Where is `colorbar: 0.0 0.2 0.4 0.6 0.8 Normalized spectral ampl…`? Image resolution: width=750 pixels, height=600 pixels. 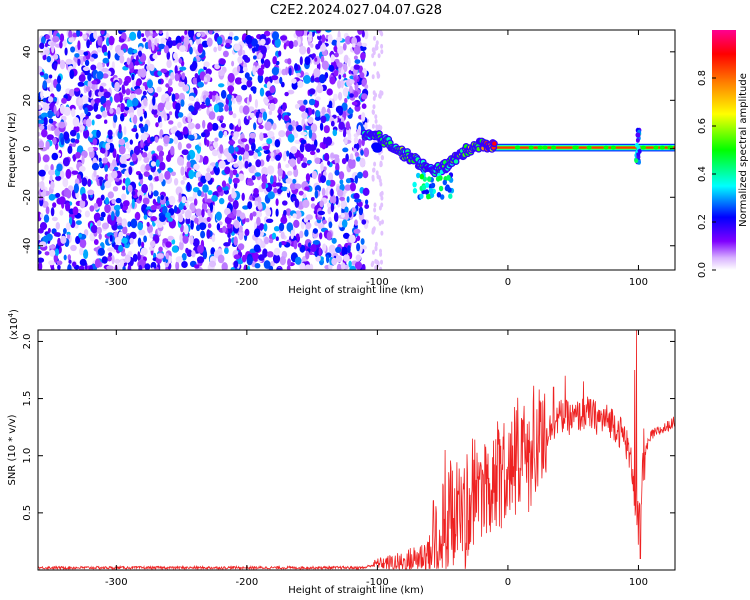
colorbar: 0.0 0.2 0.4 0.6 0.8 Normalized spectral ampl… is located at coordinates (723, 154).